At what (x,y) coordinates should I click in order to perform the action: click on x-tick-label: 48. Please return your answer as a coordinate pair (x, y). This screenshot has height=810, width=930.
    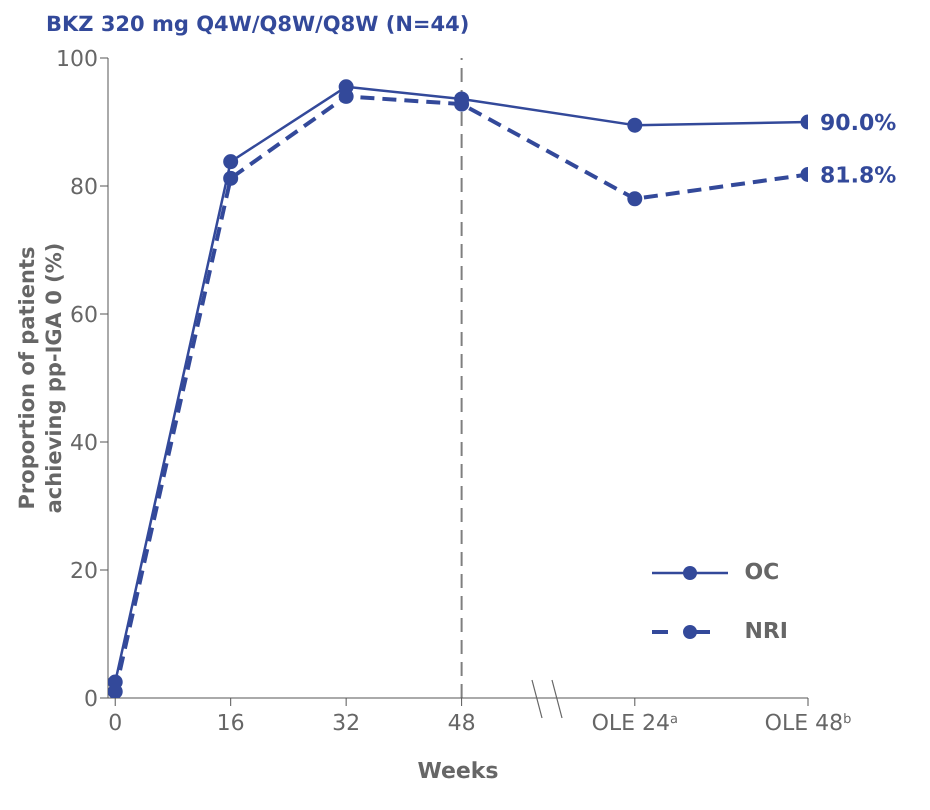
    Looking at the image, I should click on (462, 723).